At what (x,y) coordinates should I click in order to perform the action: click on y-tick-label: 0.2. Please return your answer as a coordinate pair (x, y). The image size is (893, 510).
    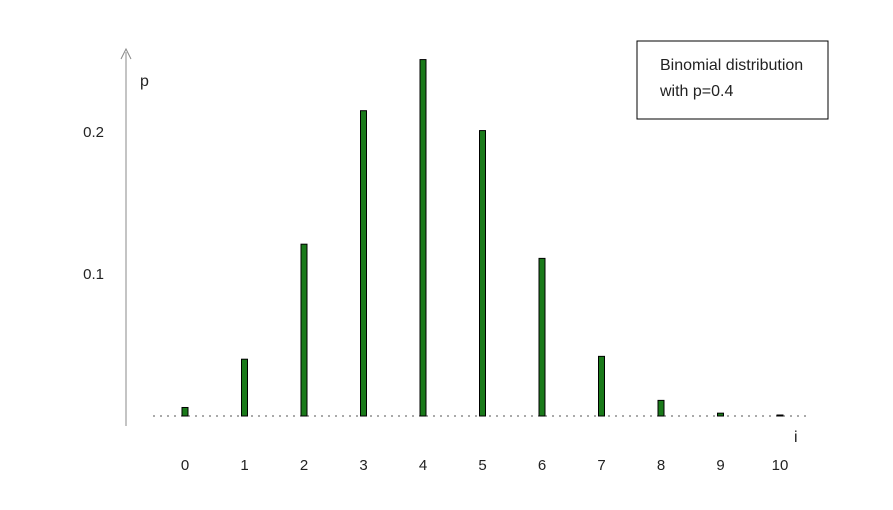
    Looking at the image, I should click on (93, 132).